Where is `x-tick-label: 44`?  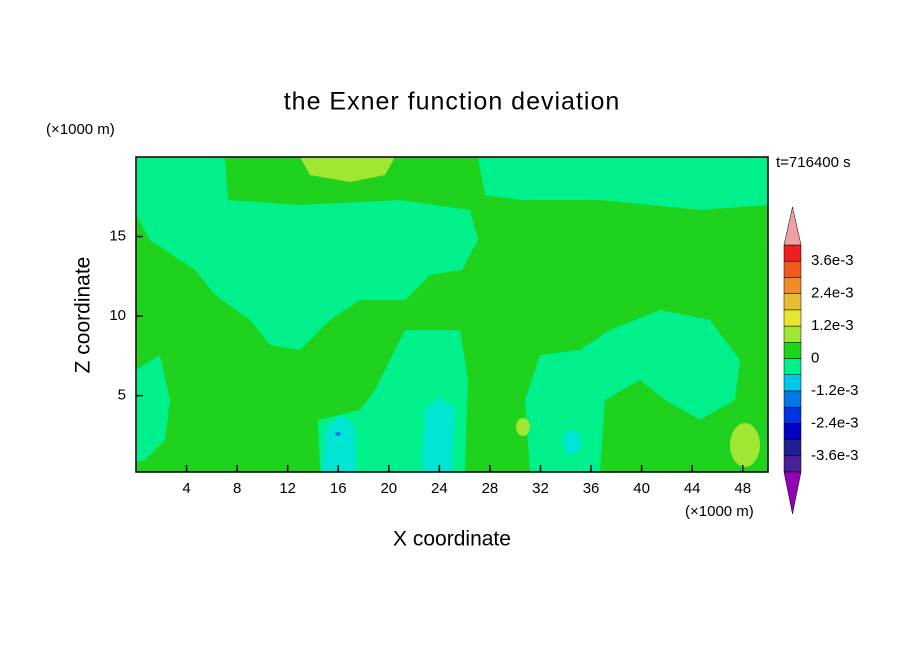
x-tick-label: 44 is located at coordinates (692, 488).